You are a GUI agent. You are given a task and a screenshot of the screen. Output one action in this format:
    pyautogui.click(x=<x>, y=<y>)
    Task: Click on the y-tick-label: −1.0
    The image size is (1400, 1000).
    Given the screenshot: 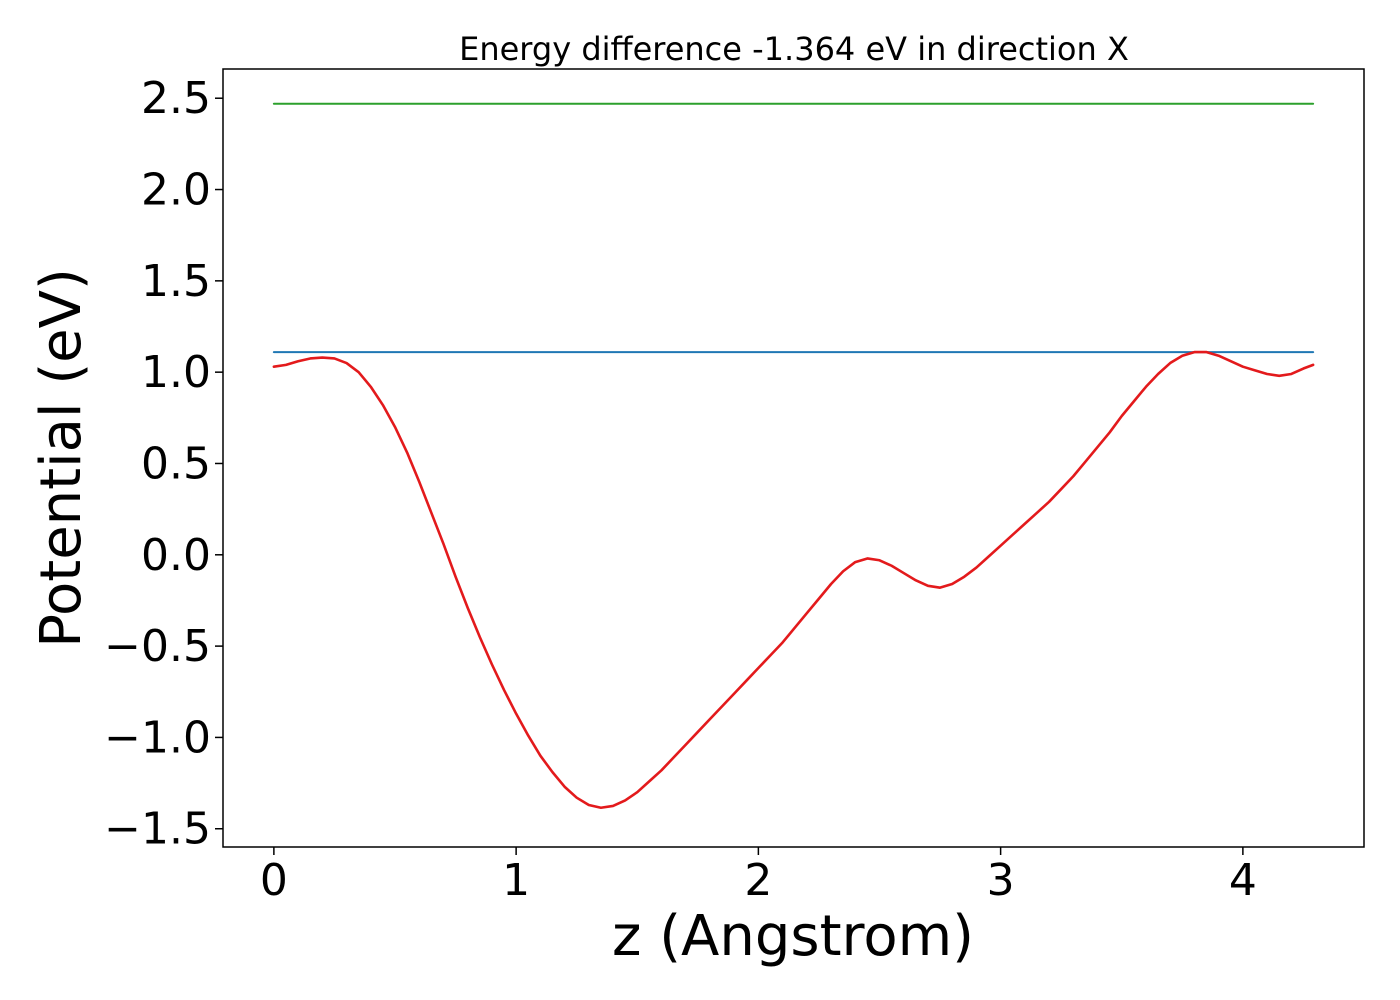 What is the action you would take?
    pyautogui.click(x=157, y=737)
    